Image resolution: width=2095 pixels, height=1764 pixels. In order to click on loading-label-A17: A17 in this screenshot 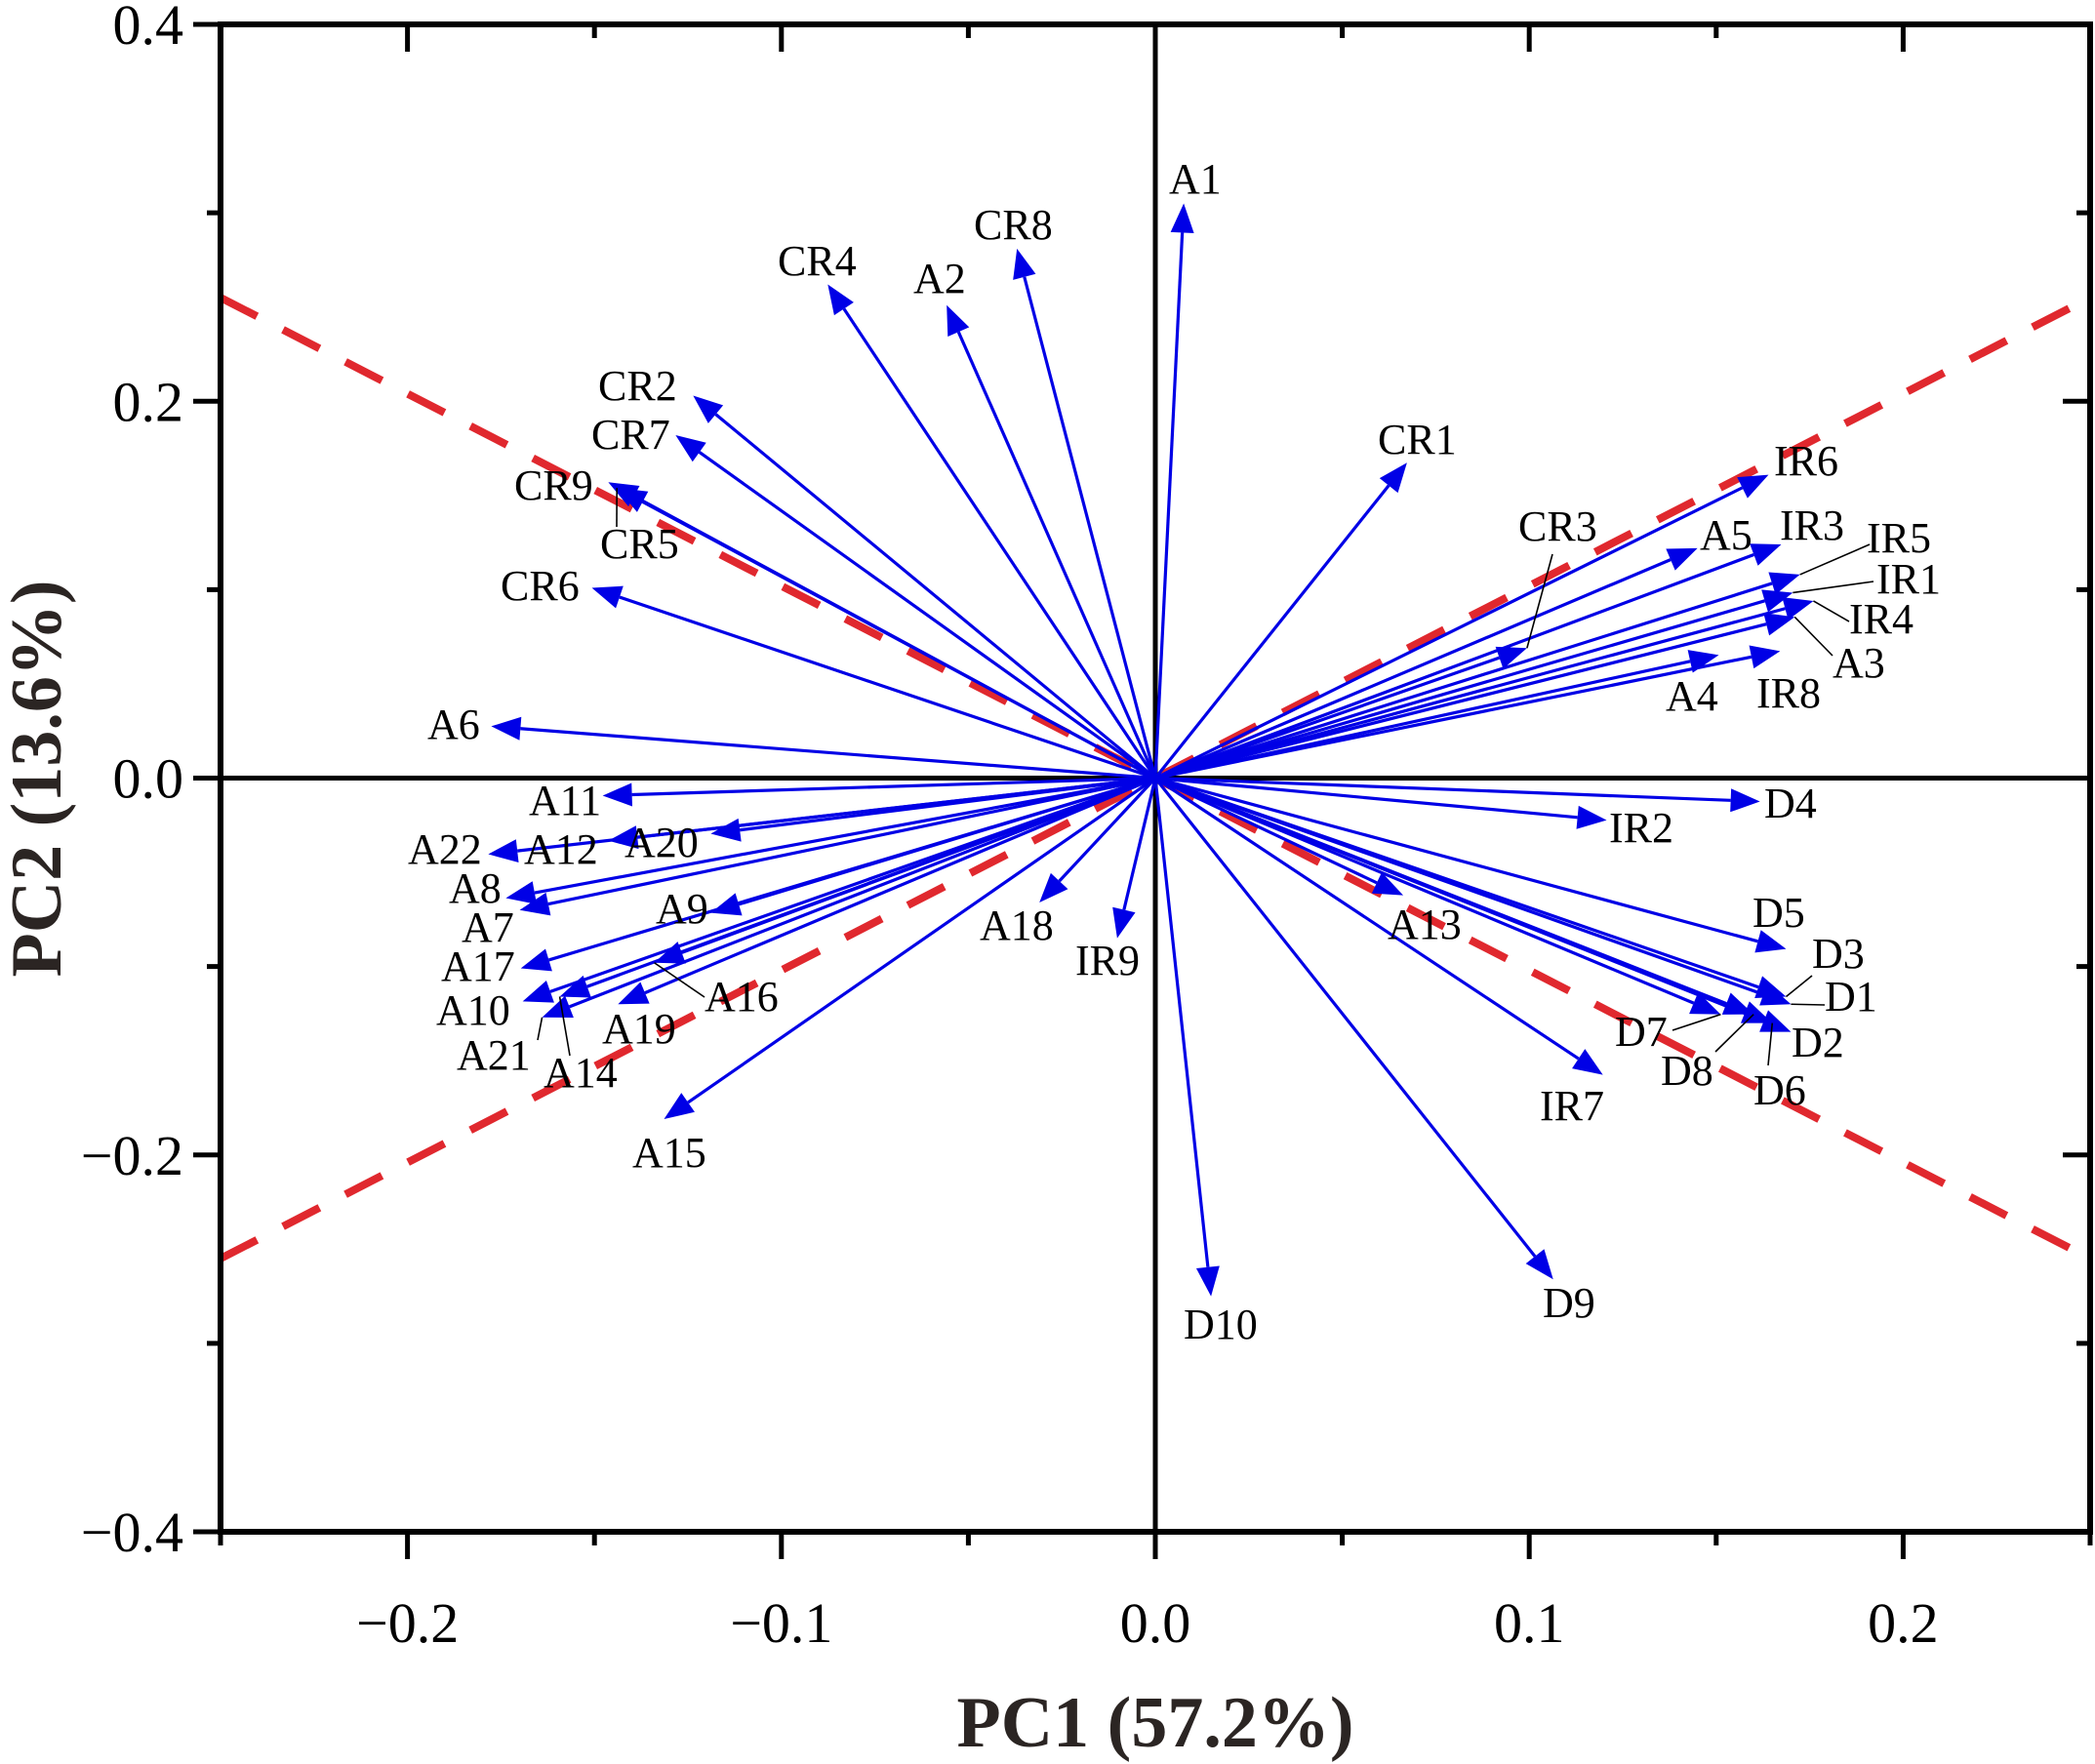, I will do `click(478, 966)`.